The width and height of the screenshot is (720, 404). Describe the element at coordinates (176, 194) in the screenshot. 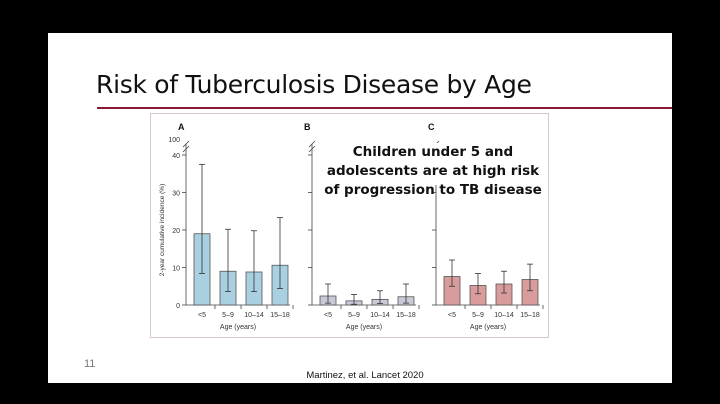

I see `y-tick-label: 30` at that location.